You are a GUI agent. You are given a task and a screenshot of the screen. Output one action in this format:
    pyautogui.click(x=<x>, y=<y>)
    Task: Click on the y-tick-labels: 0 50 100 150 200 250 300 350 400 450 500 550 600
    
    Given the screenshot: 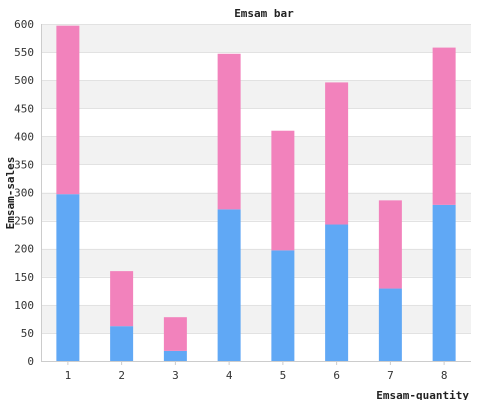 What is the action you would take?
    pyautogui.click(x=24, y=193)
    